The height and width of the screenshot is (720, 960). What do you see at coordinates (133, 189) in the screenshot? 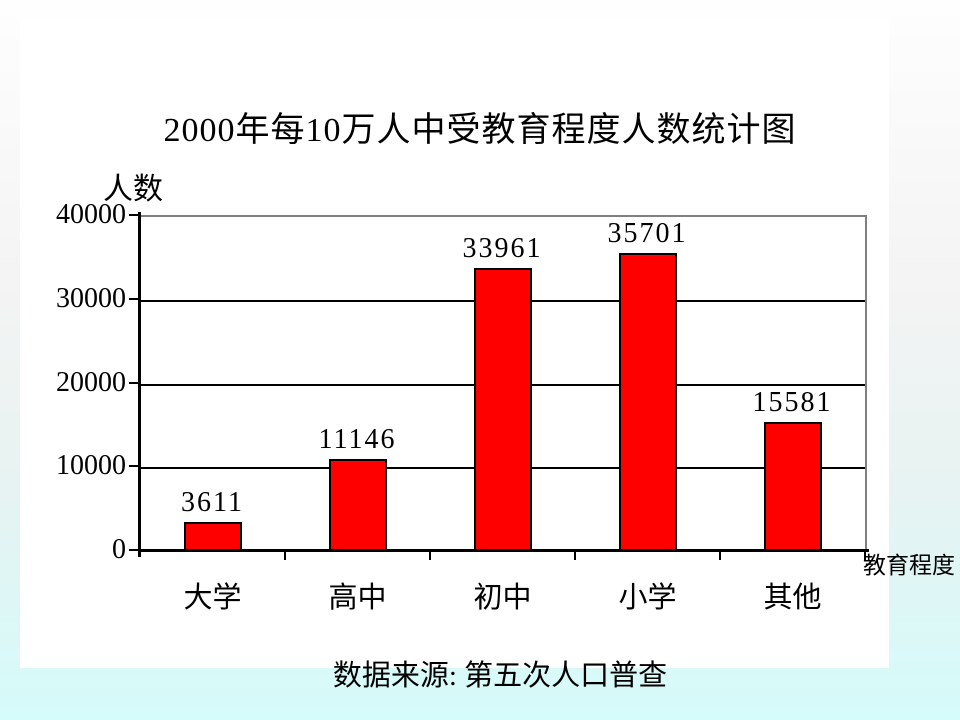
I see `y-axis-title: 人数` at bounding box center [133, 189].